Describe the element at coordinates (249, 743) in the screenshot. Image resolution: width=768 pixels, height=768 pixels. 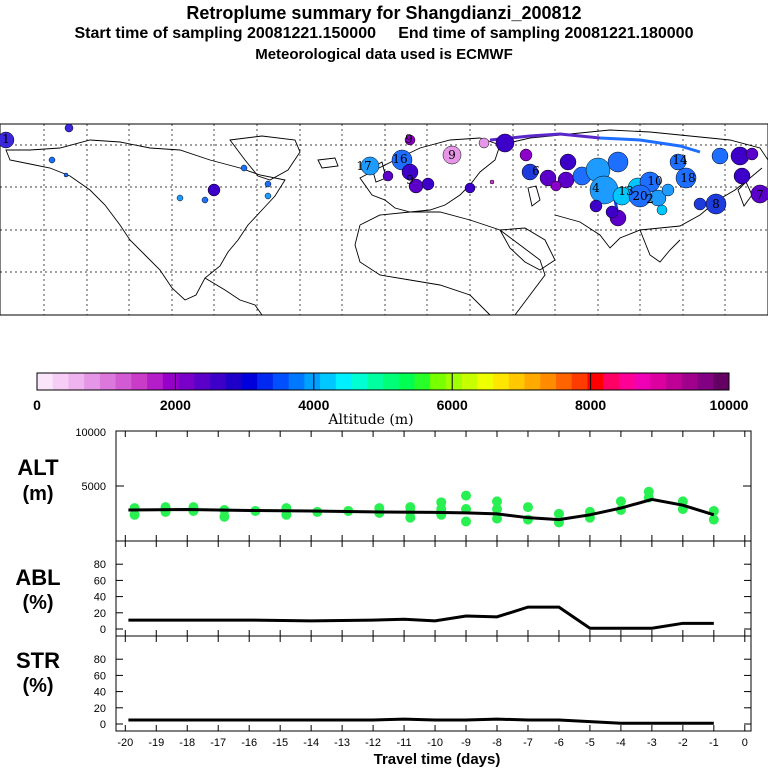
I see `x-tick-label: -16` at that location.